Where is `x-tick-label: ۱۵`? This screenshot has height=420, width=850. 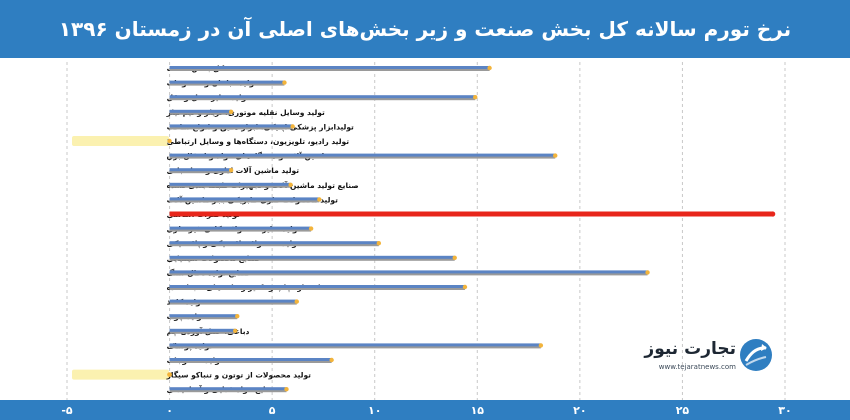
x-tick-label: ۱۵ is located at coordinates (478, 410).